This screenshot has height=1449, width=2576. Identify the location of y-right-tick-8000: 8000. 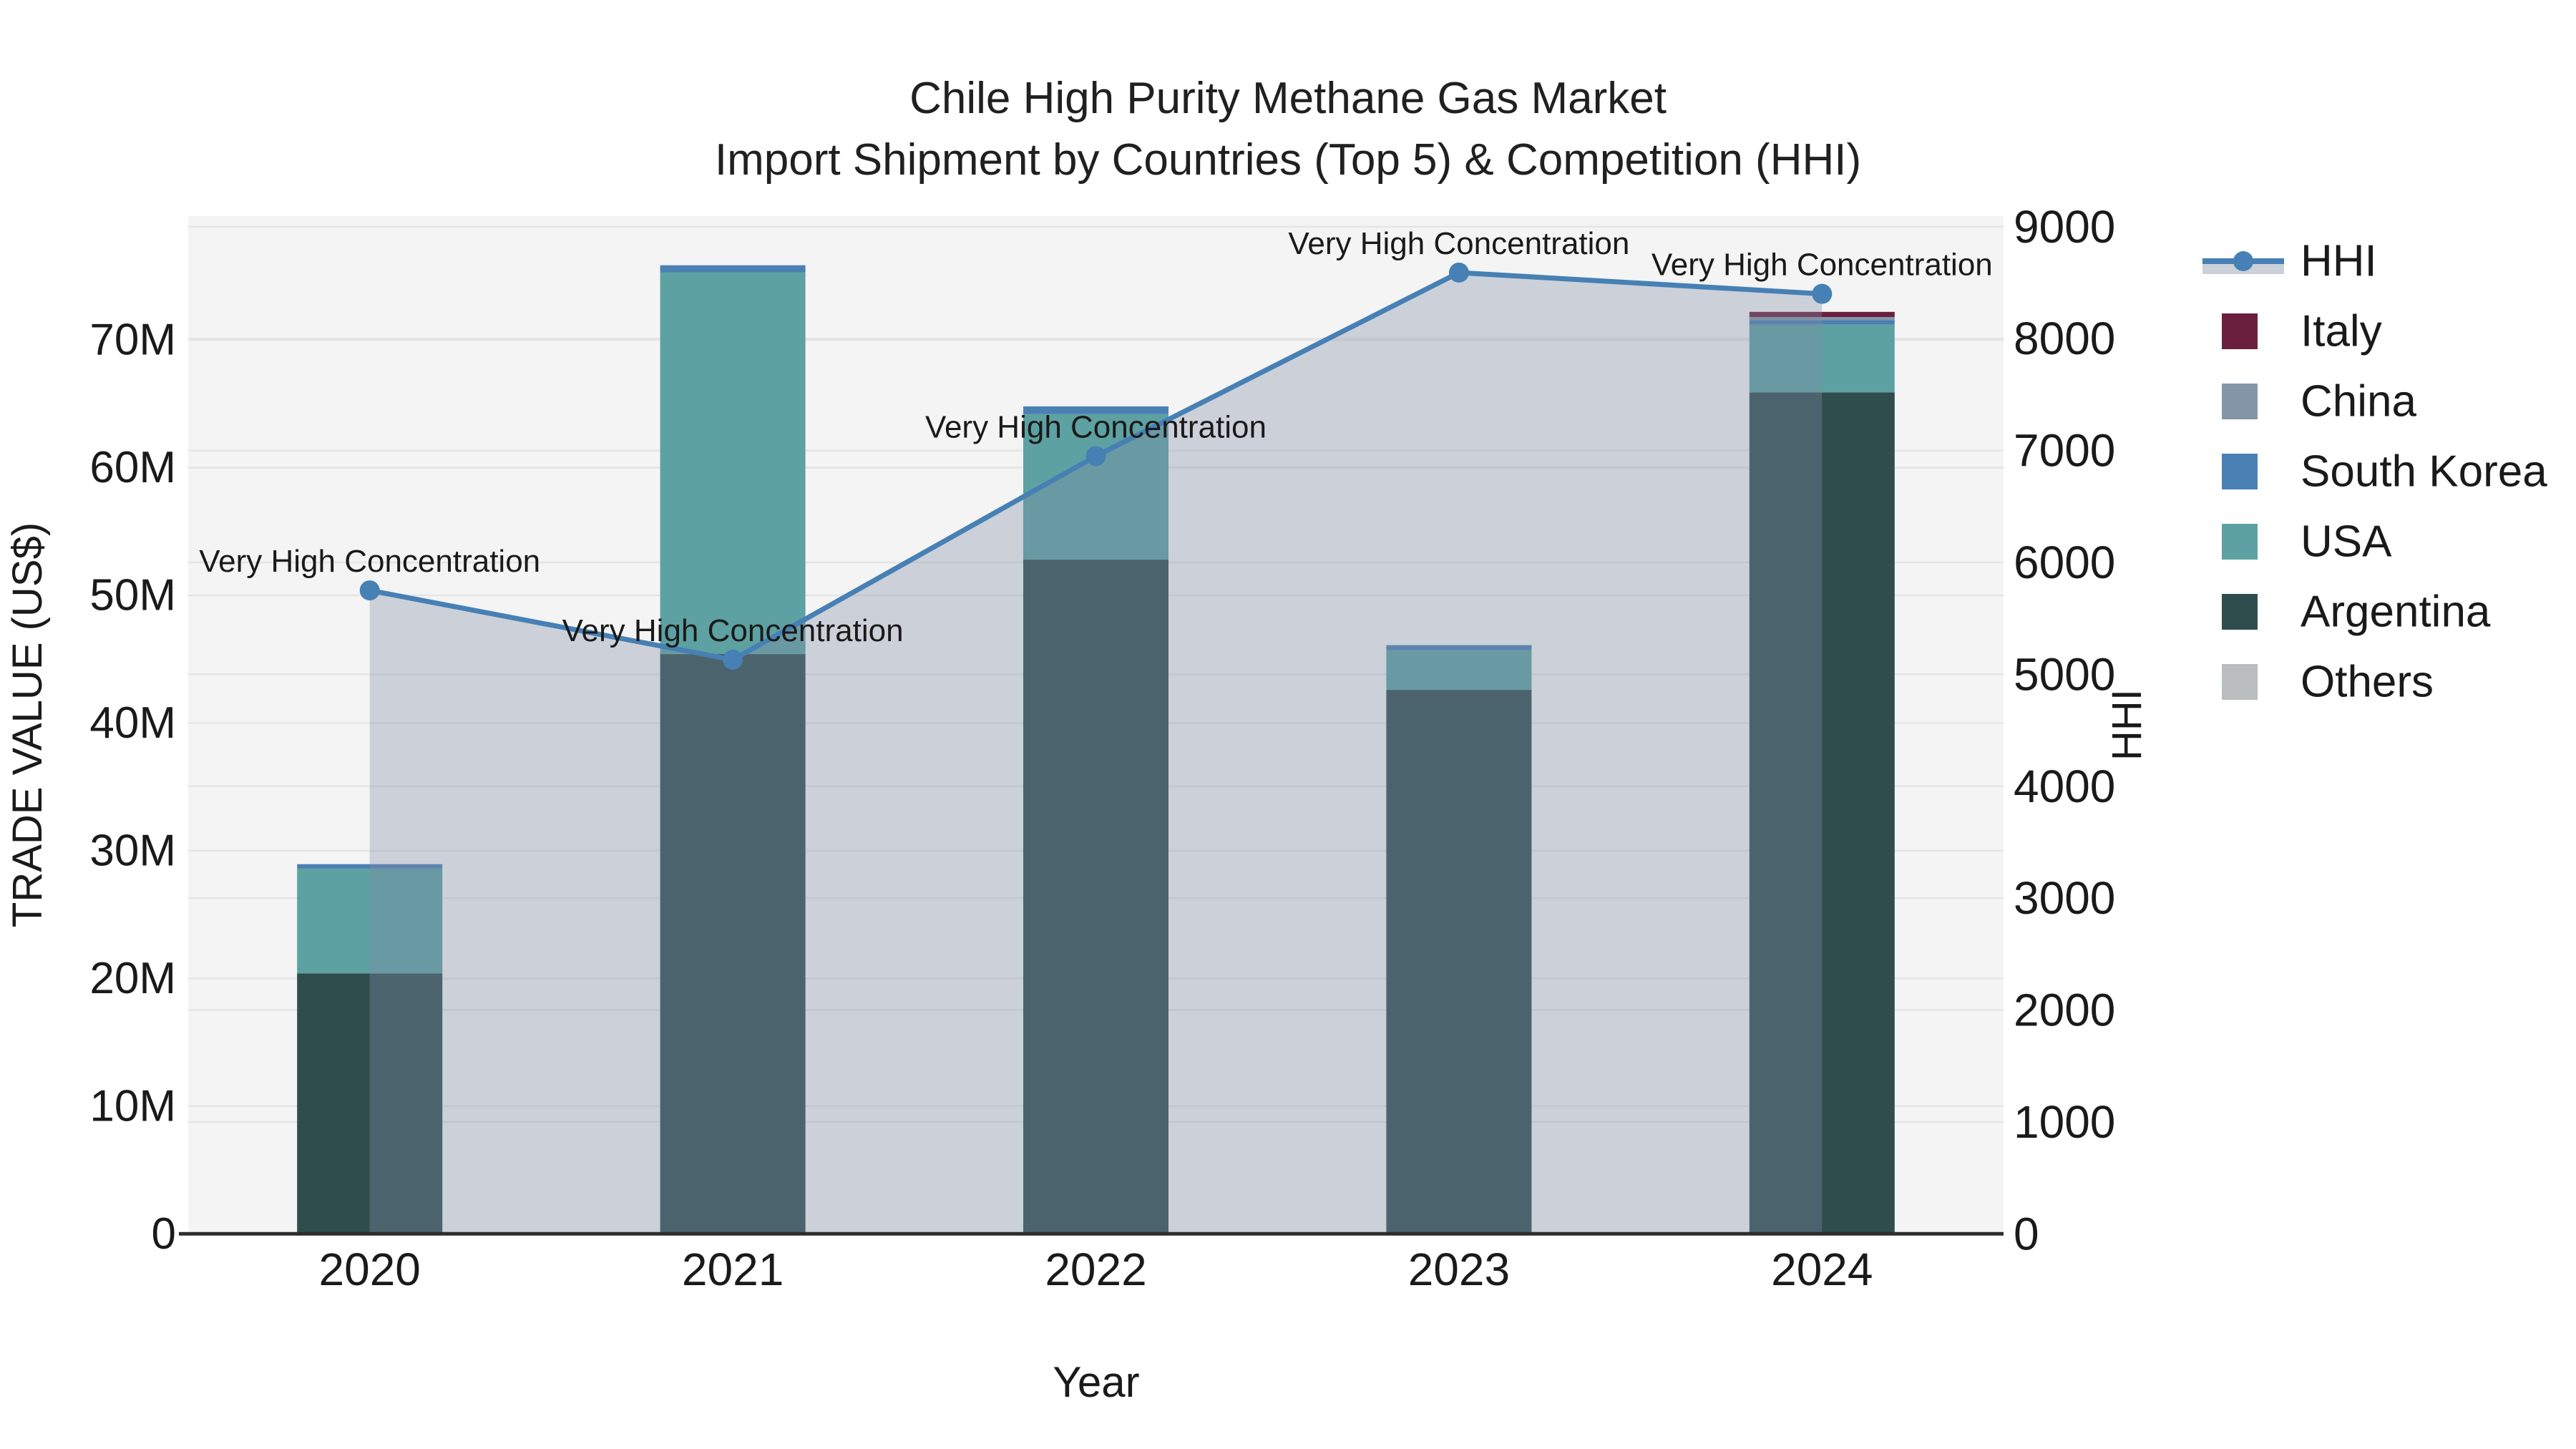
(2064, 338).